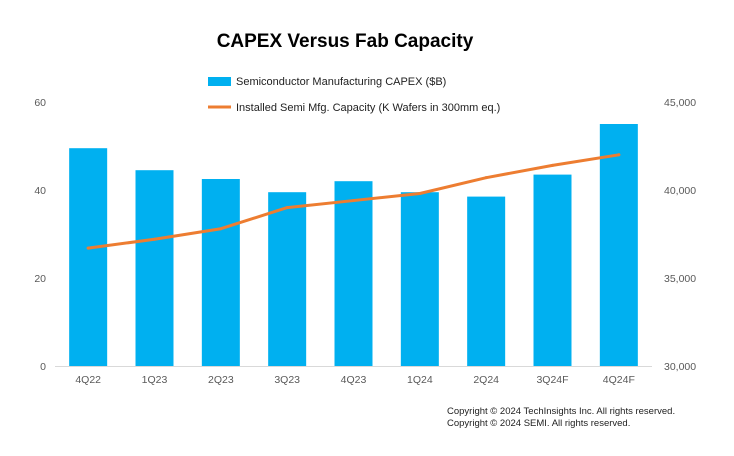 The height and width of the screenshot is (456, 734). I want to click on bar-1q23, so click(154, 268).